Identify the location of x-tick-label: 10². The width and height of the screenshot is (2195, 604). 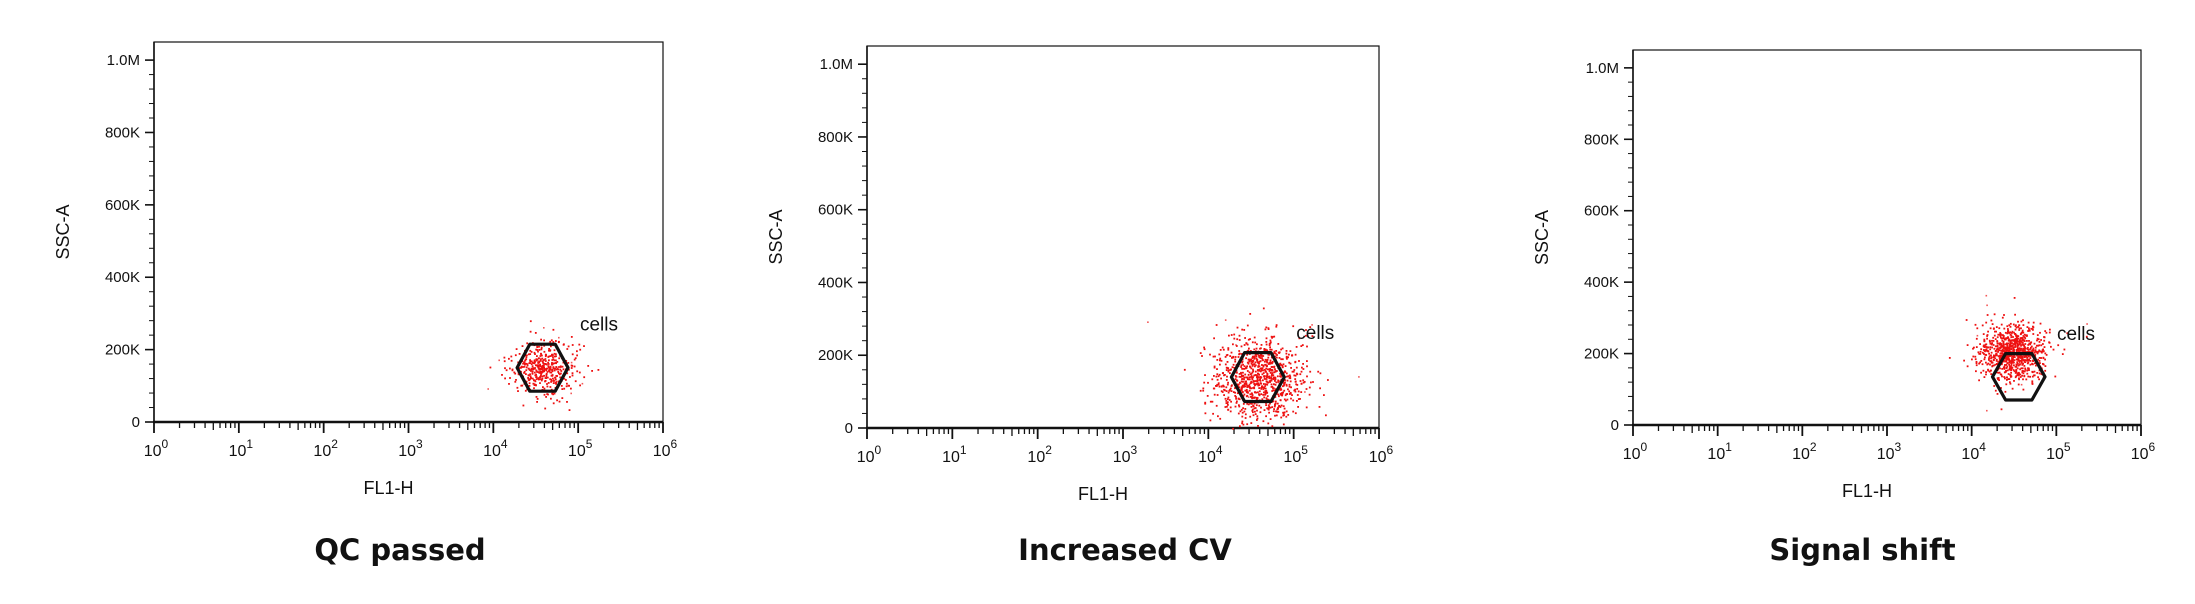
(325, 448).